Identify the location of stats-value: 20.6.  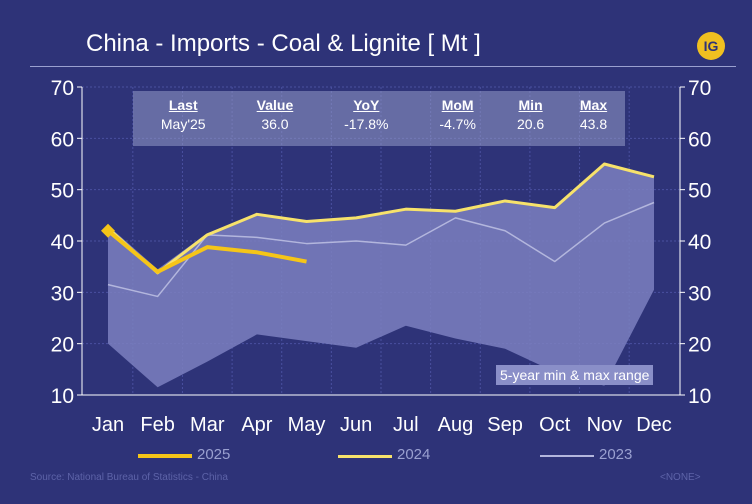
(530, 124).